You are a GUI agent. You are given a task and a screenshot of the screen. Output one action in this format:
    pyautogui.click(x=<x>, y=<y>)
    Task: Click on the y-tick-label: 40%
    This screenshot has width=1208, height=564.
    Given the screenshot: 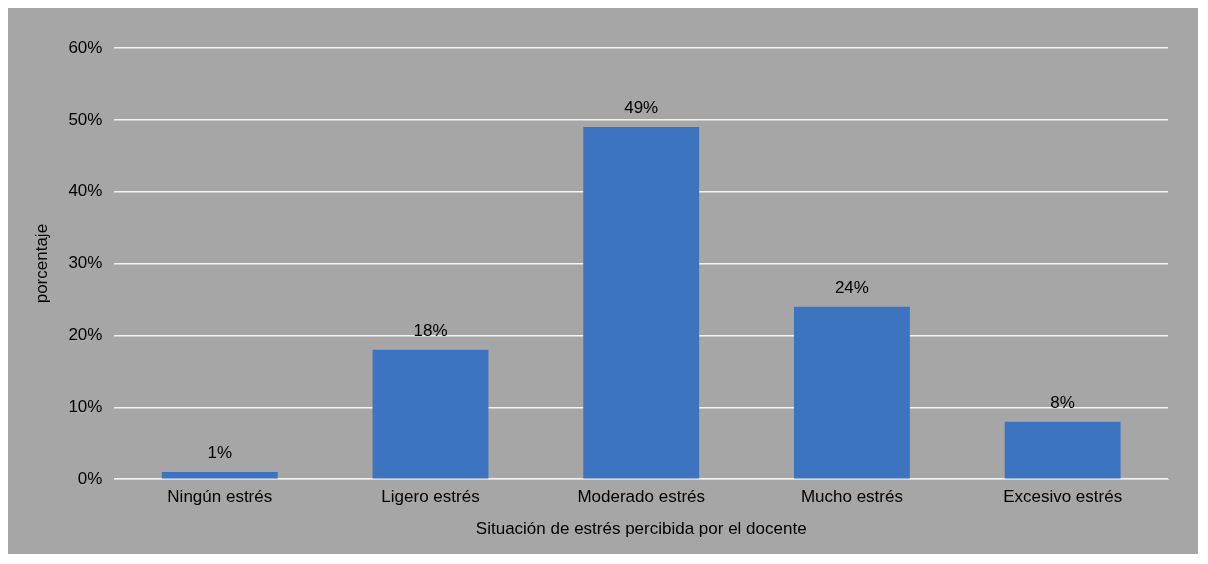 What is the action you would take?
    pyautogui.click(x=85, y=191)
    